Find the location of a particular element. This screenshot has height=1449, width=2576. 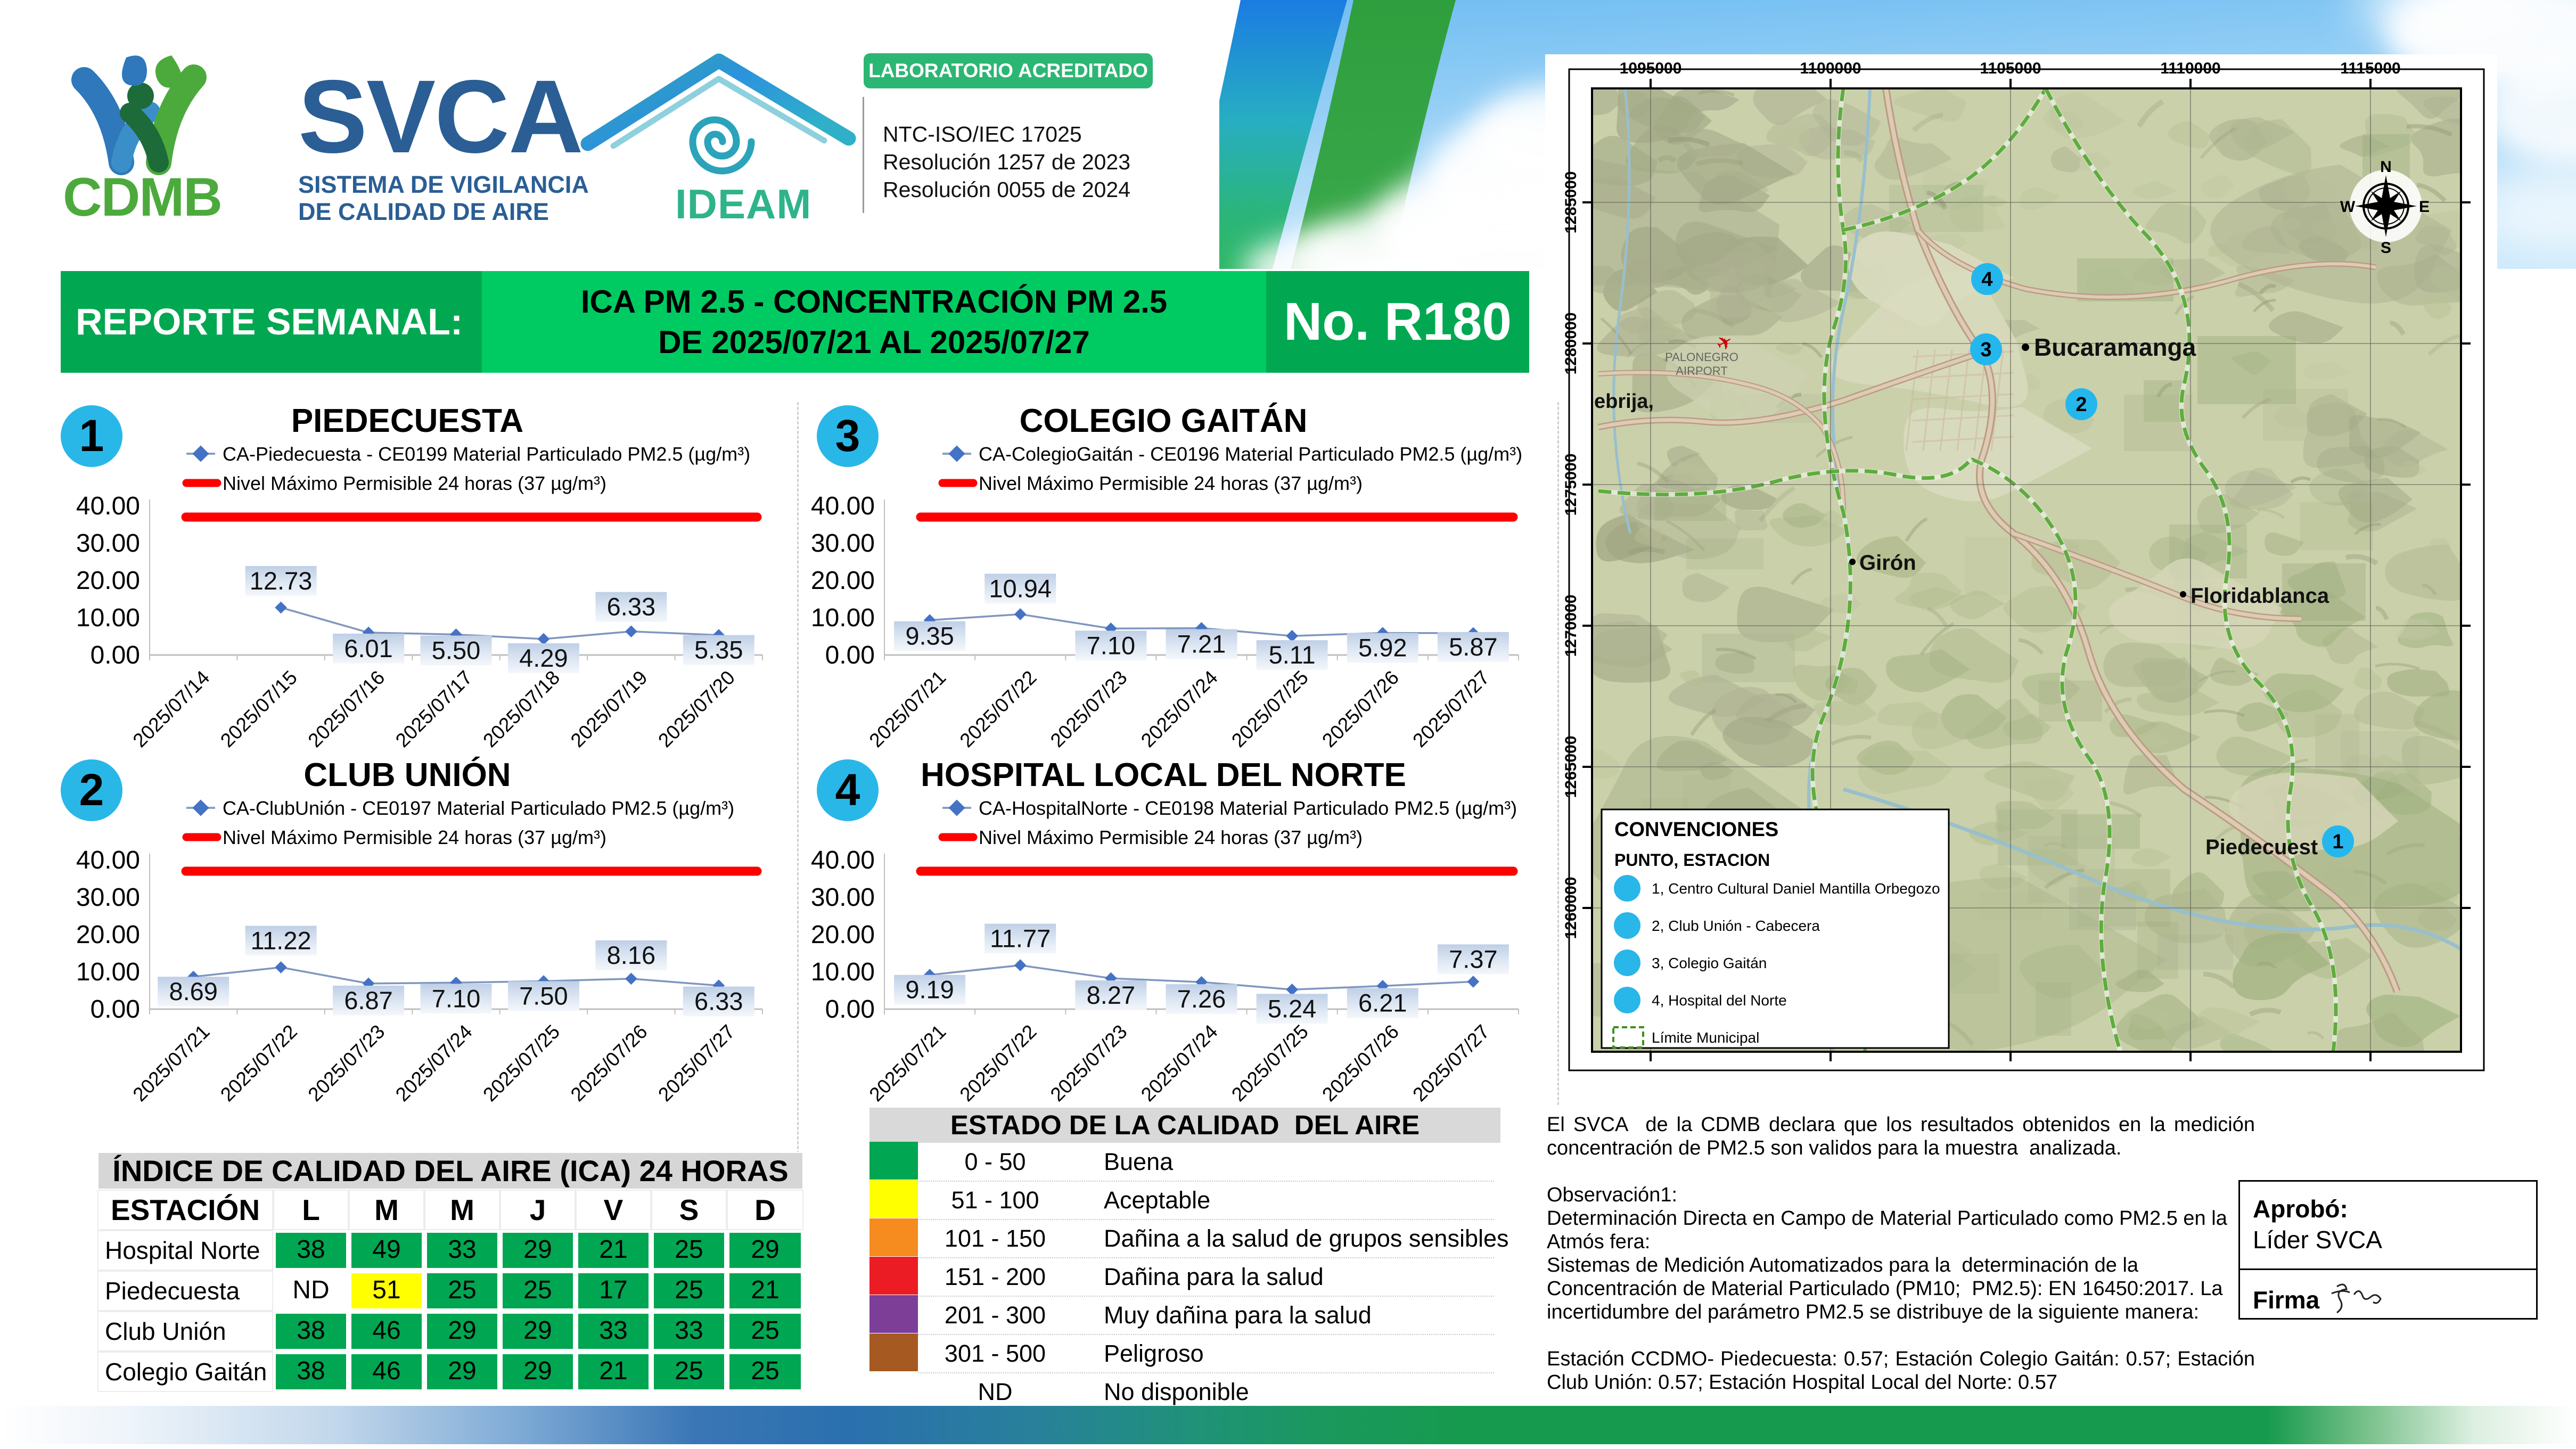

svg-text: CDMB is located at coordinates (142, 192).